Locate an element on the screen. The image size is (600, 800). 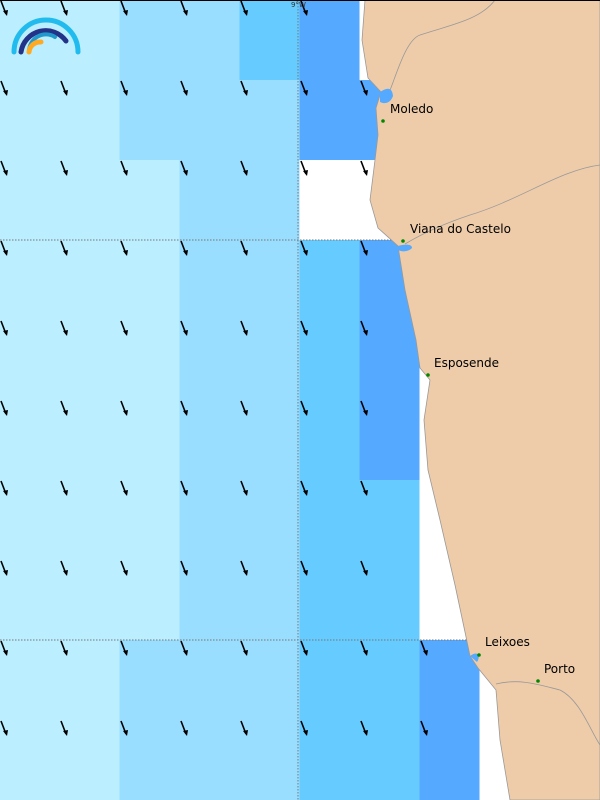
rainbow-logo-icon is located at coordinates (46, 36).